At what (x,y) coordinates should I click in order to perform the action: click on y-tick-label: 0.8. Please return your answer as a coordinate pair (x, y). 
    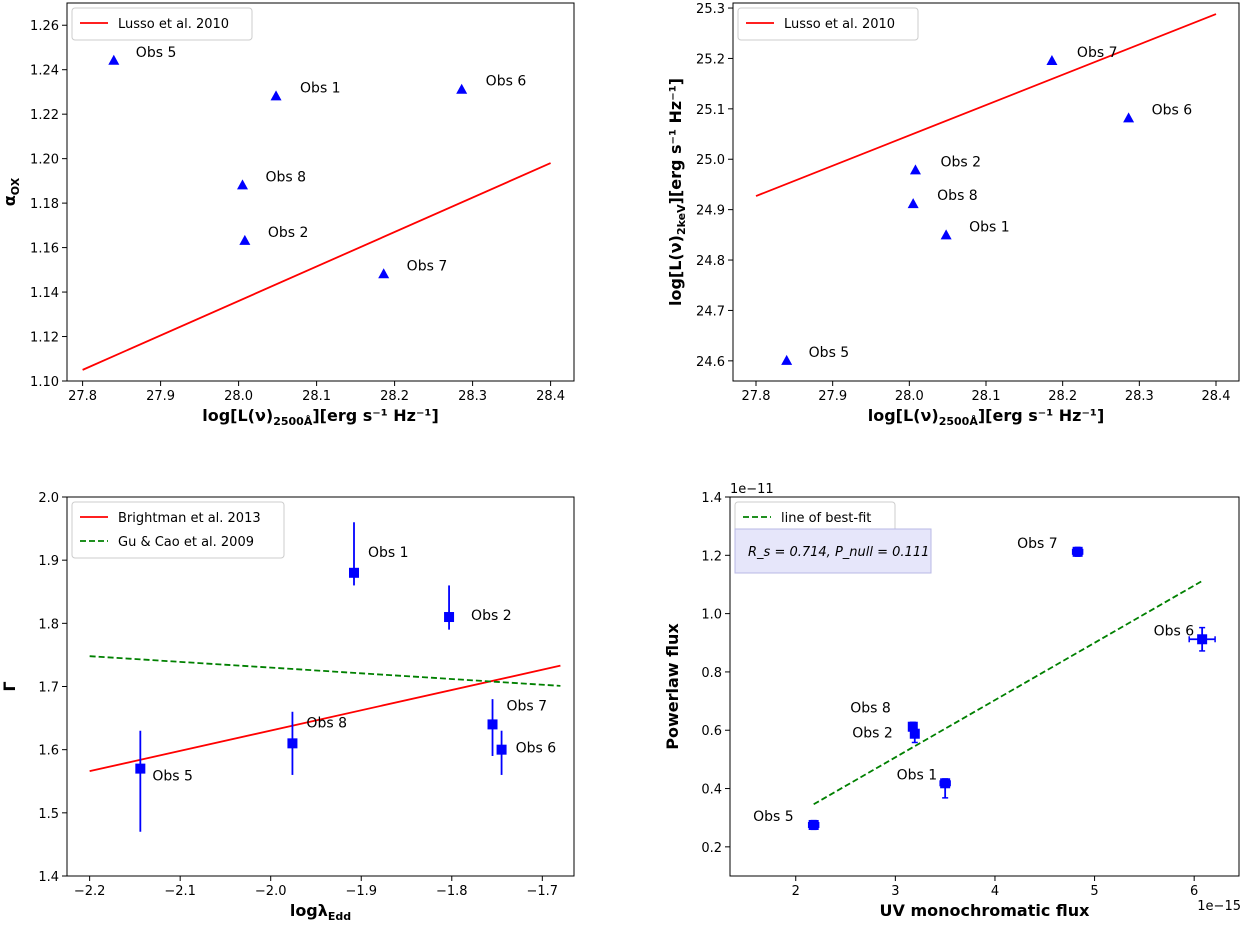
    Looking at the image, I should click on (711, 673).